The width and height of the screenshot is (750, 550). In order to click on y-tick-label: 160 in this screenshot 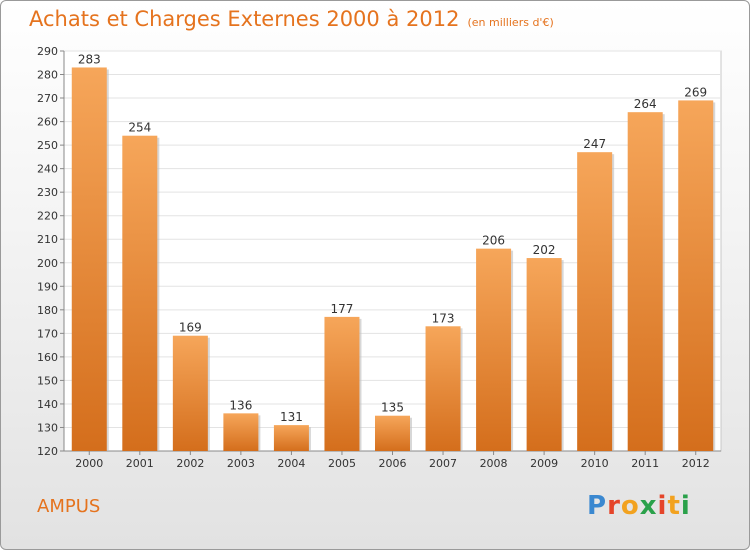, I will do `click(47, 357)`.